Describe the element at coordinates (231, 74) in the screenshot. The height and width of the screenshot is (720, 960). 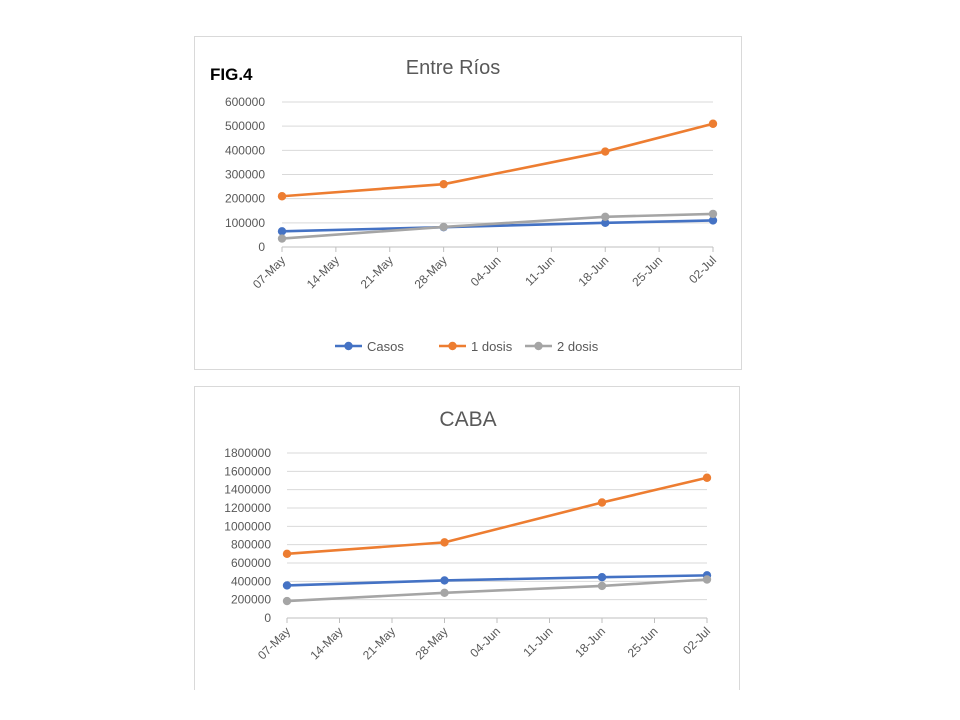
I see `figure-label: FIG.4` at that location.